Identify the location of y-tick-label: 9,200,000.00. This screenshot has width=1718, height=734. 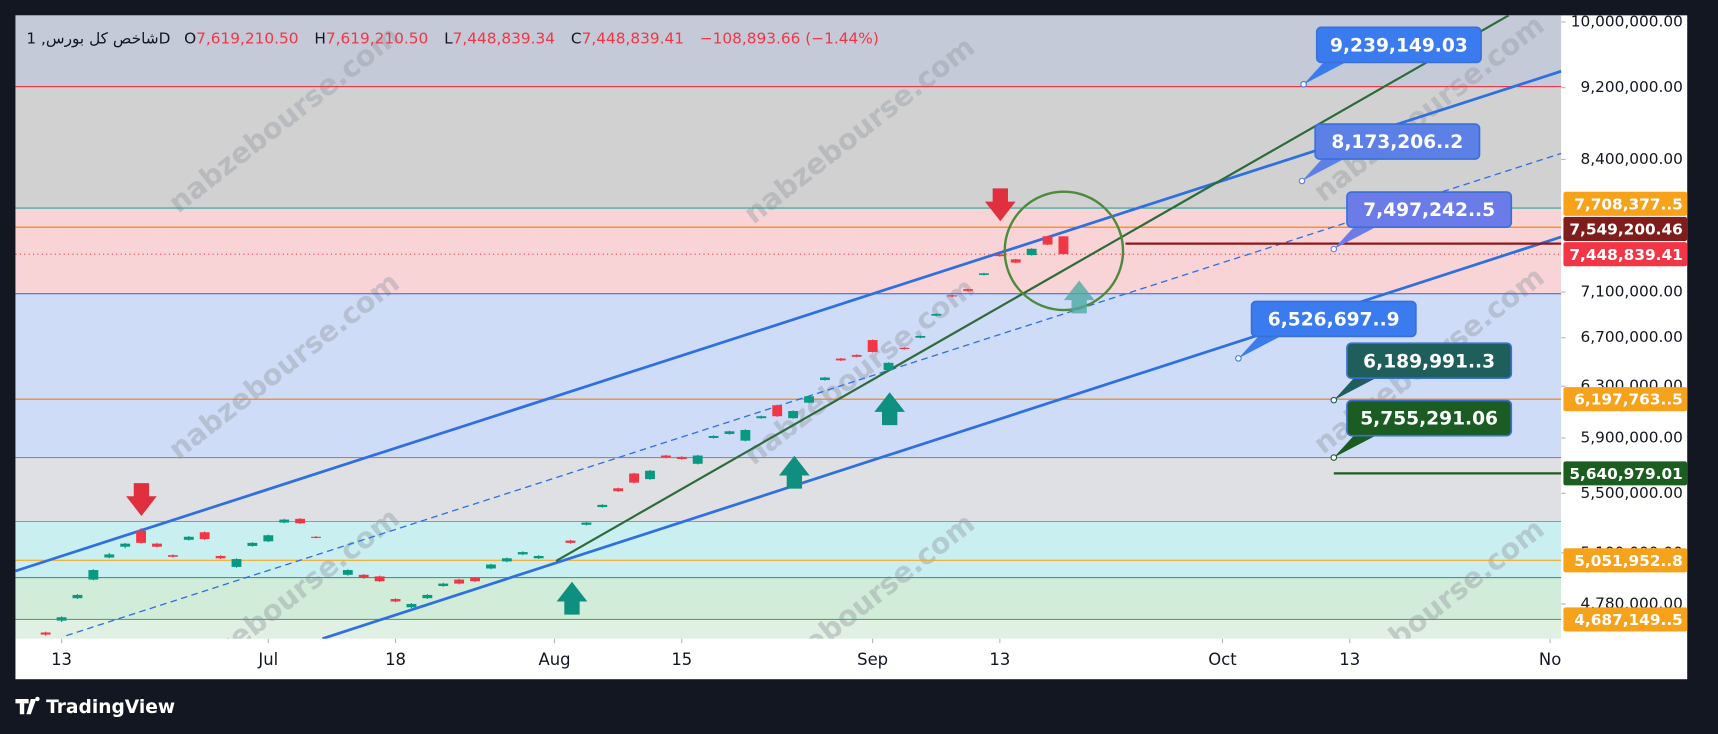
(1631, 87).